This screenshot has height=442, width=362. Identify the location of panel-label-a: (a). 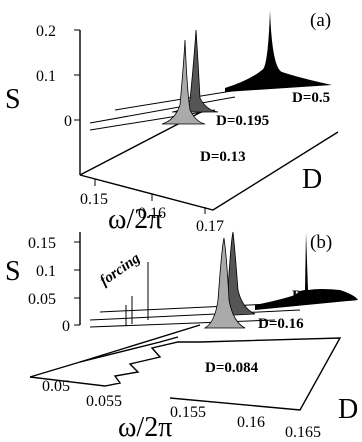
(320, 20).